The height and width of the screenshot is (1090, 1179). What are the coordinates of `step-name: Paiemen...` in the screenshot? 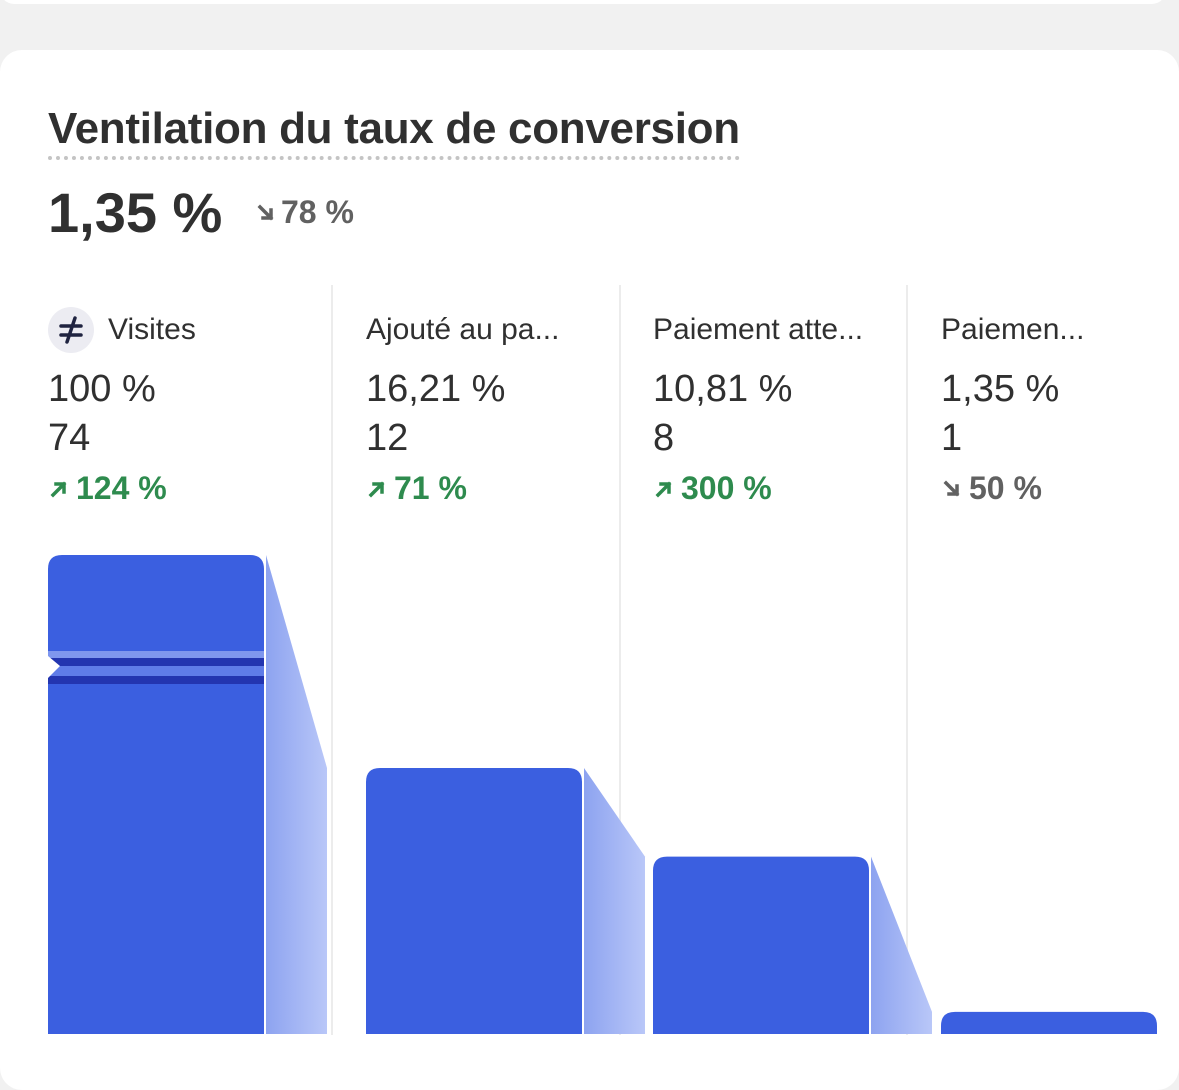 It's located at (1013, 329).